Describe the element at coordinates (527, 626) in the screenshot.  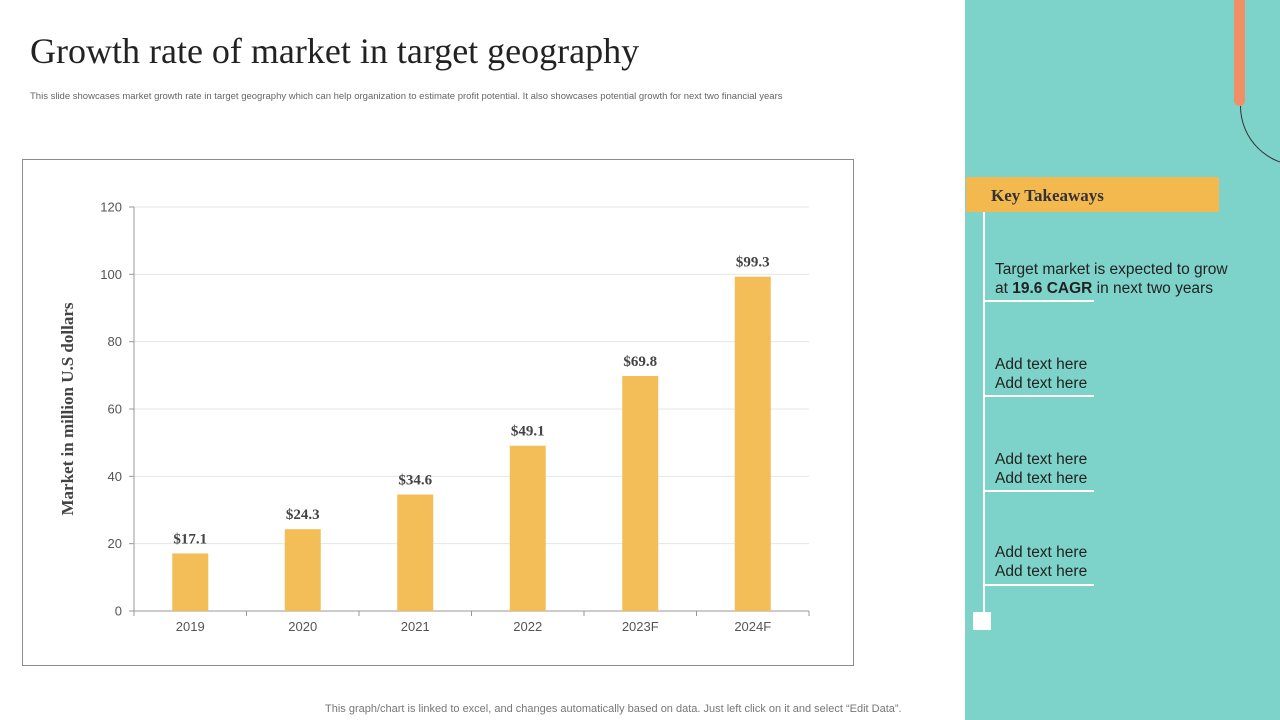
I see `x-tick-label: 2022` at that location.